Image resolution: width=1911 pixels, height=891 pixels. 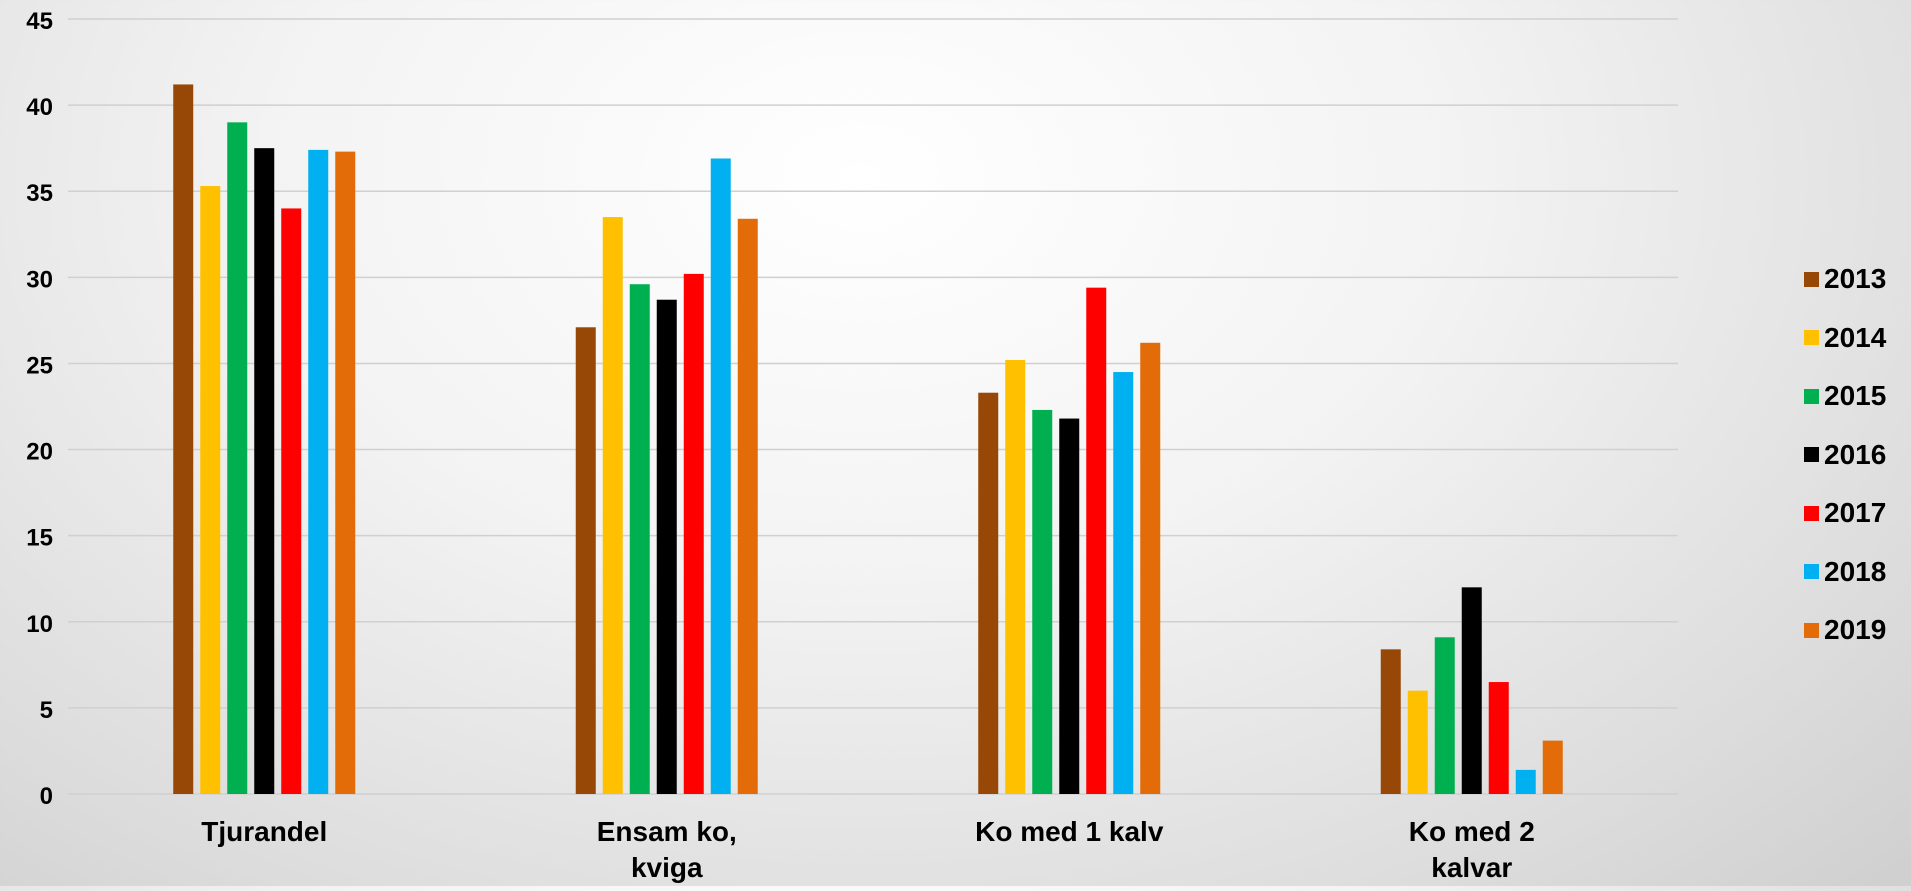 I want to click on legend-label: 2017, so click(x=1855, y=513).